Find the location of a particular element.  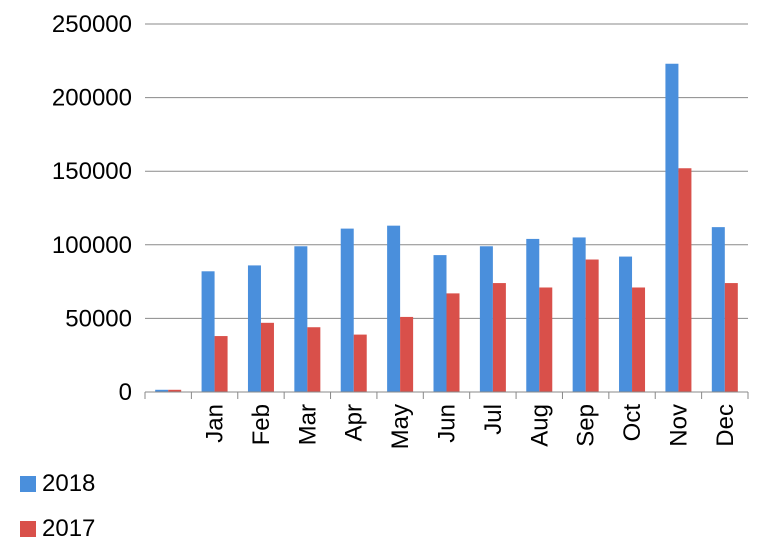

x-tick-label: Sep is located at coordinates (586, 425).